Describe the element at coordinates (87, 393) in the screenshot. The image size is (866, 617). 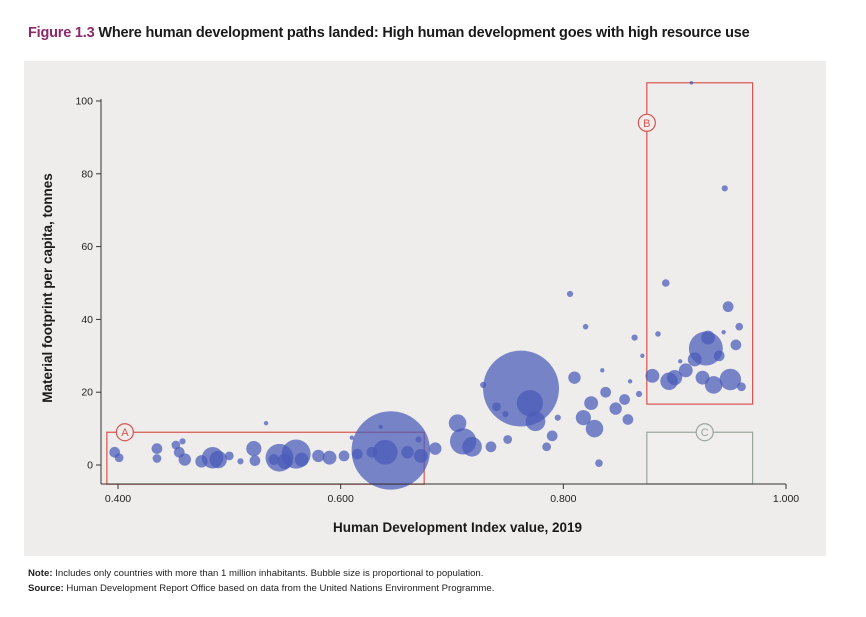
I see `y-tick-label: 20` at that location.